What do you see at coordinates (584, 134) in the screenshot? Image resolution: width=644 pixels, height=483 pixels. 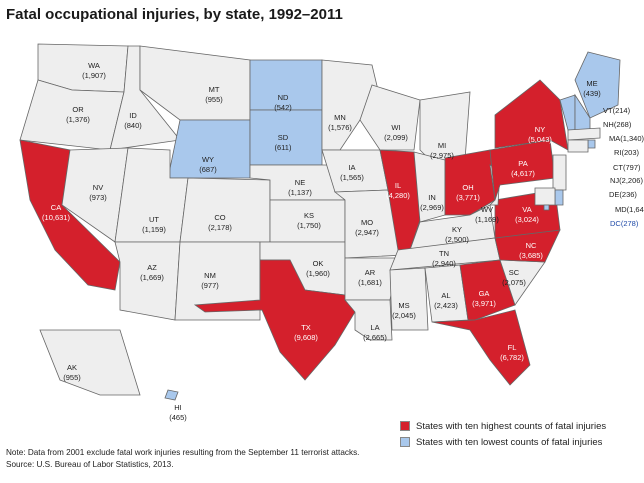 I see `state-ma` at bounding box center [584, 134].